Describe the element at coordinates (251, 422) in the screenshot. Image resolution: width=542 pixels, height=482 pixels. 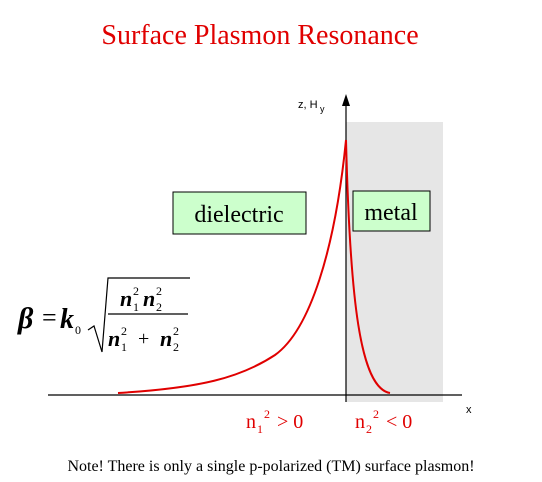
I see `cond1-n: n` at that location.